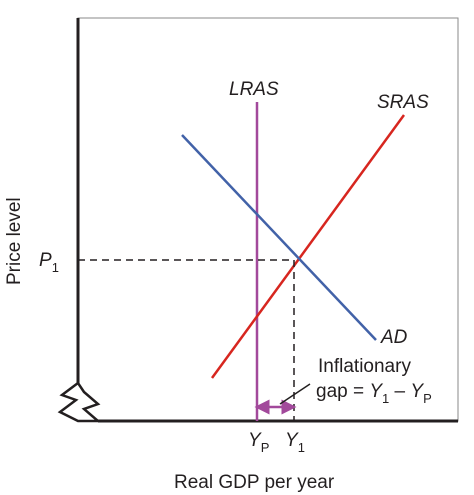  What do you see at coordinates (295, 442) in the screenshot?
I see `y1-label: Y1` at bounding box center [295, 442].